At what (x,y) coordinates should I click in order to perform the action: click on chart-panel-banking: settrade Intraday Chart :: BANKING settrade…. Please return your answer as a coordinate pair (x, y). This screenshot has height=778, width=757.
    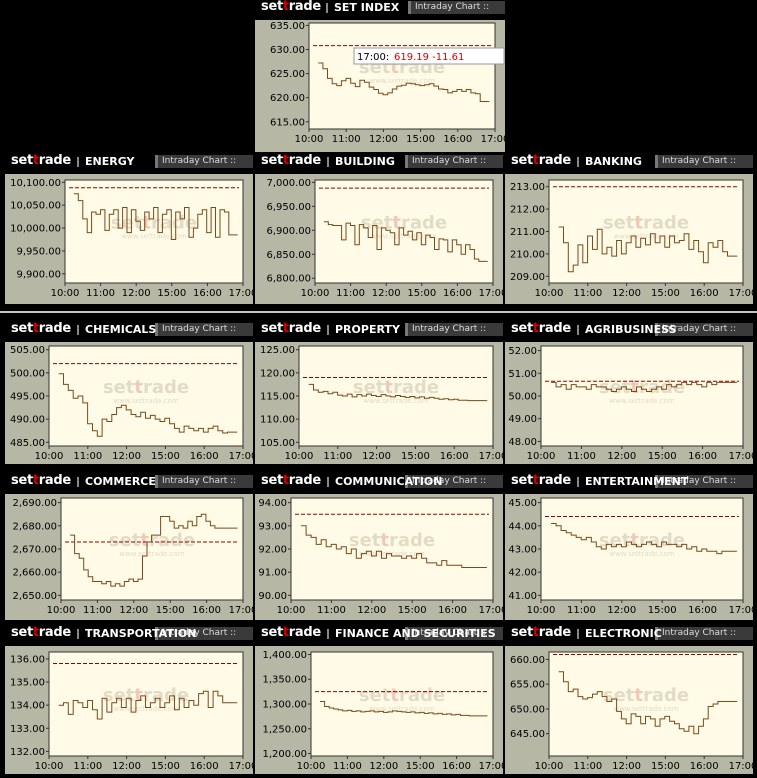
    Looking at the image, I should click on (631, 228).